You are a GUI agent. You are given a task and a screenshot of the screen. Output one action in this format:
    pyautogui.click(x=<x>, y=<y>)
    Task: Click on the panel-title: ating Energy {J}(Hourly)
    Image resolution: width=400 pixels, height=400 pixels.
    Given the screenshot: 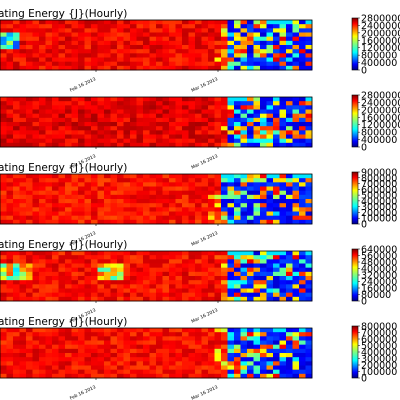 What is the action you would take?
    pyautogui.click(x=63, y=322)
    